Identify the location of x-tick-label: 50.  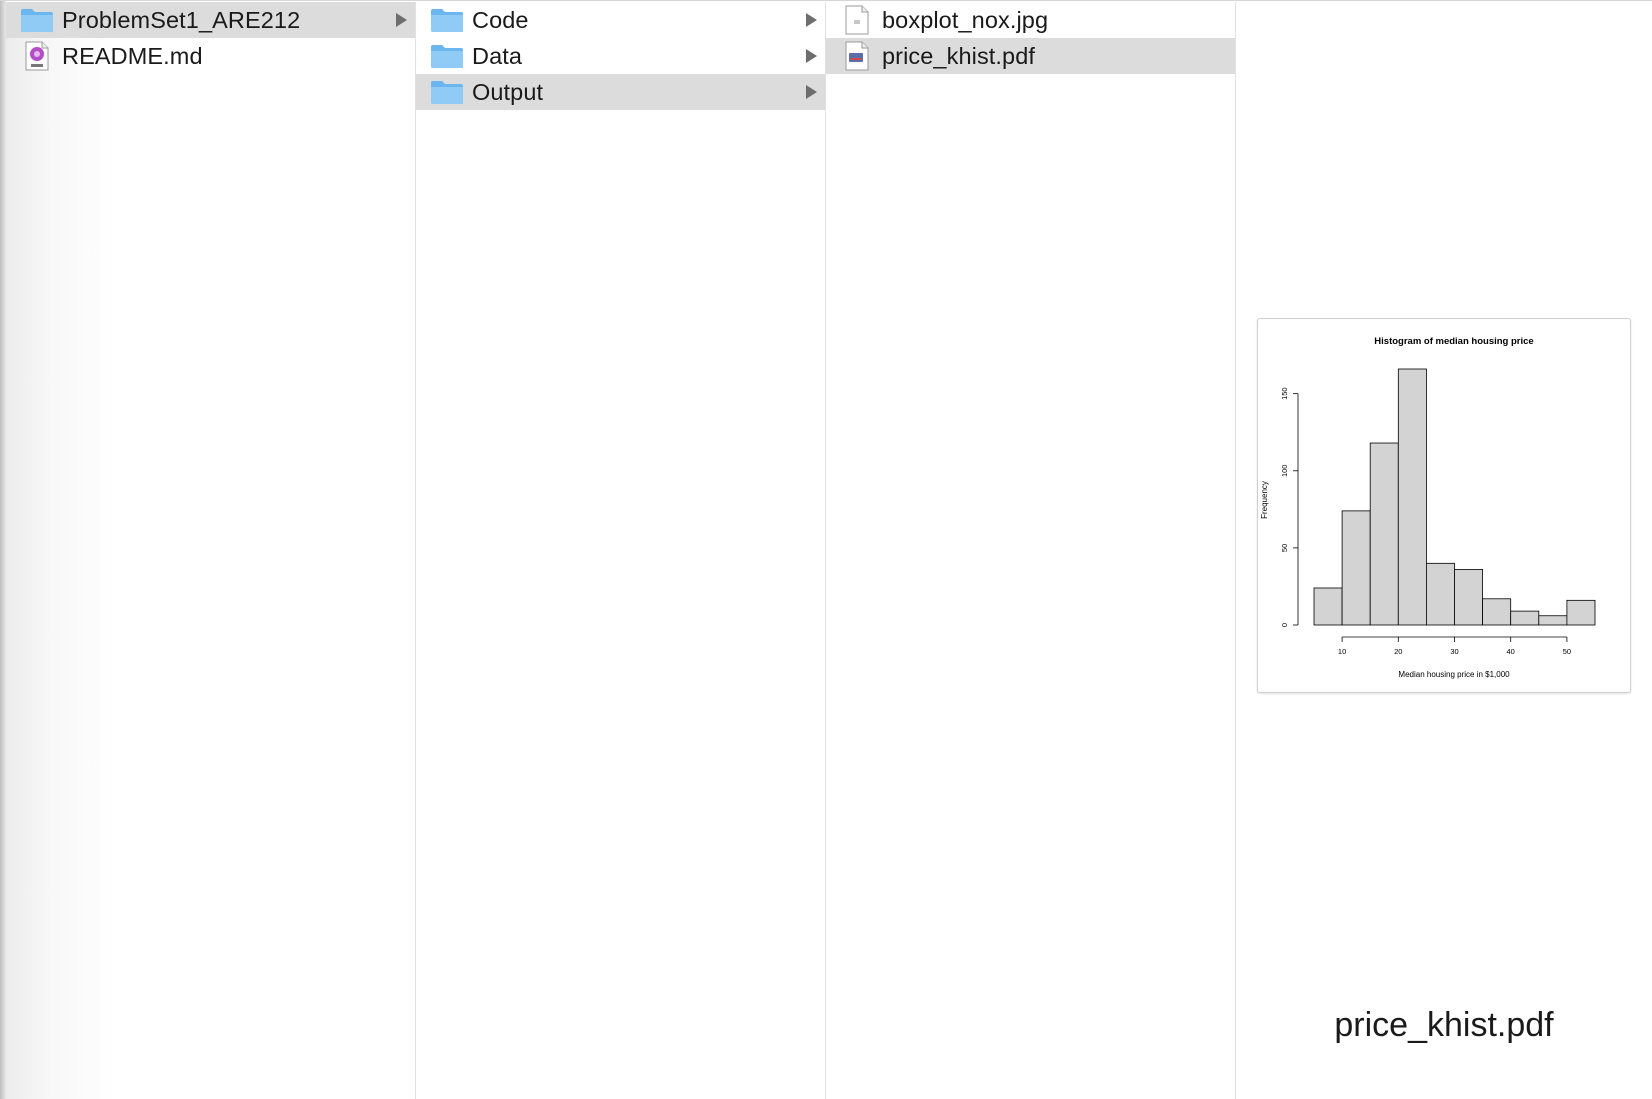
(1567, 651).